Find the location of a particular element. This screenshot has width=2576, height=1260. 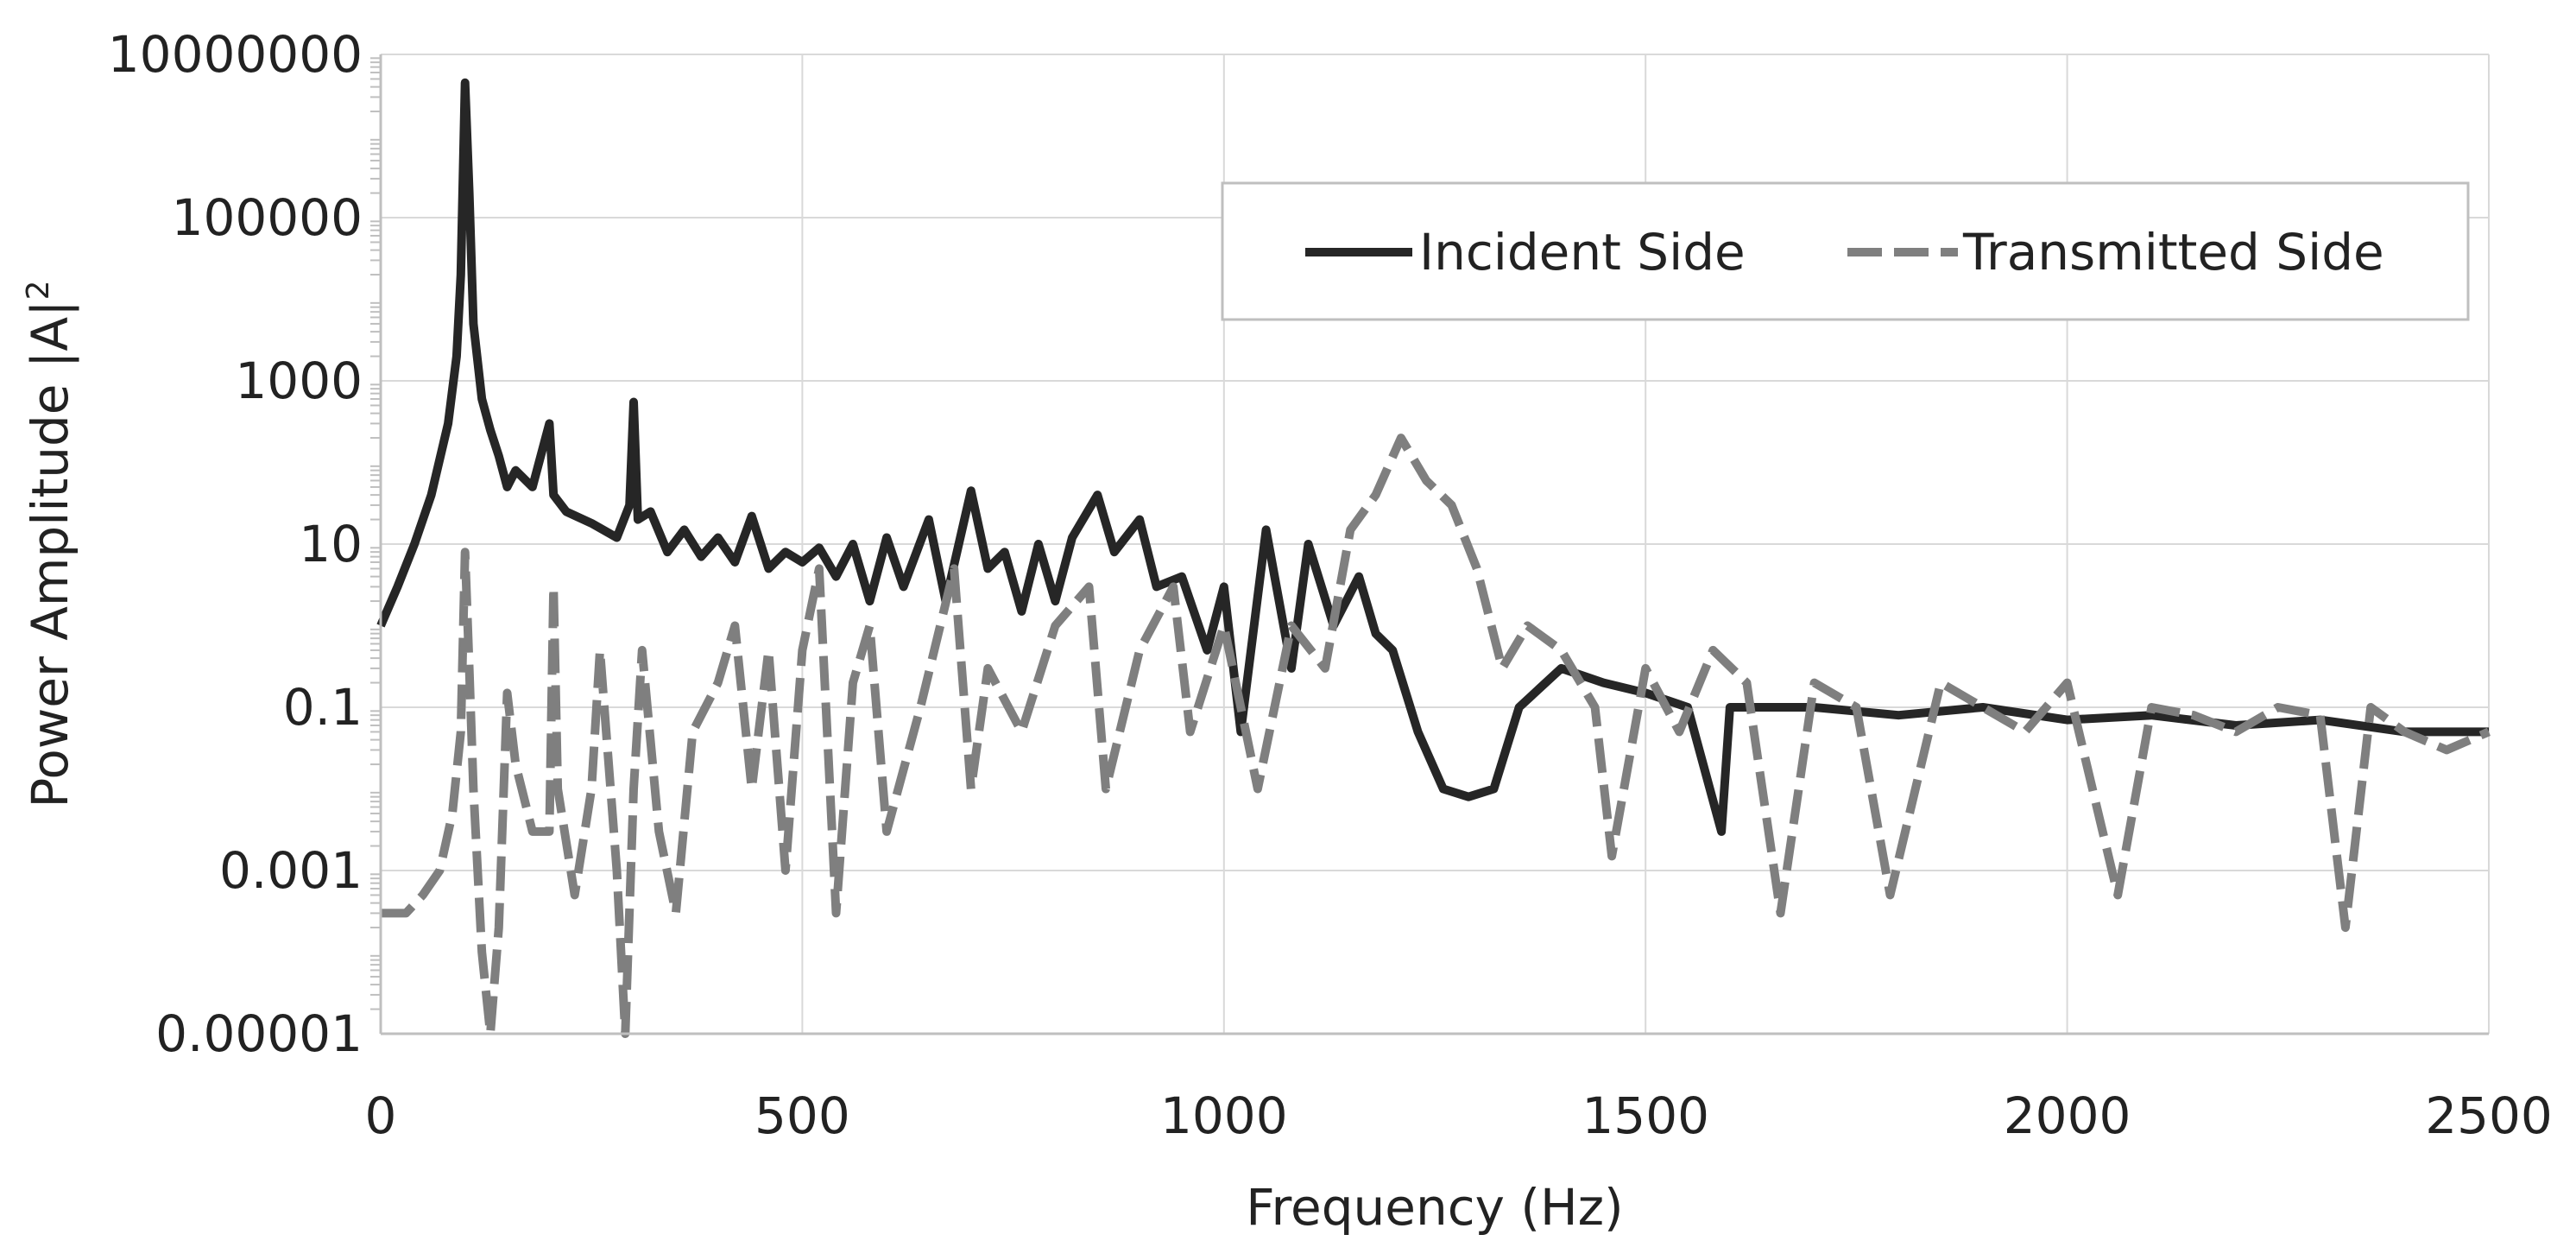

y-tick-label: 0.1 is located at coordinates (323, 707).